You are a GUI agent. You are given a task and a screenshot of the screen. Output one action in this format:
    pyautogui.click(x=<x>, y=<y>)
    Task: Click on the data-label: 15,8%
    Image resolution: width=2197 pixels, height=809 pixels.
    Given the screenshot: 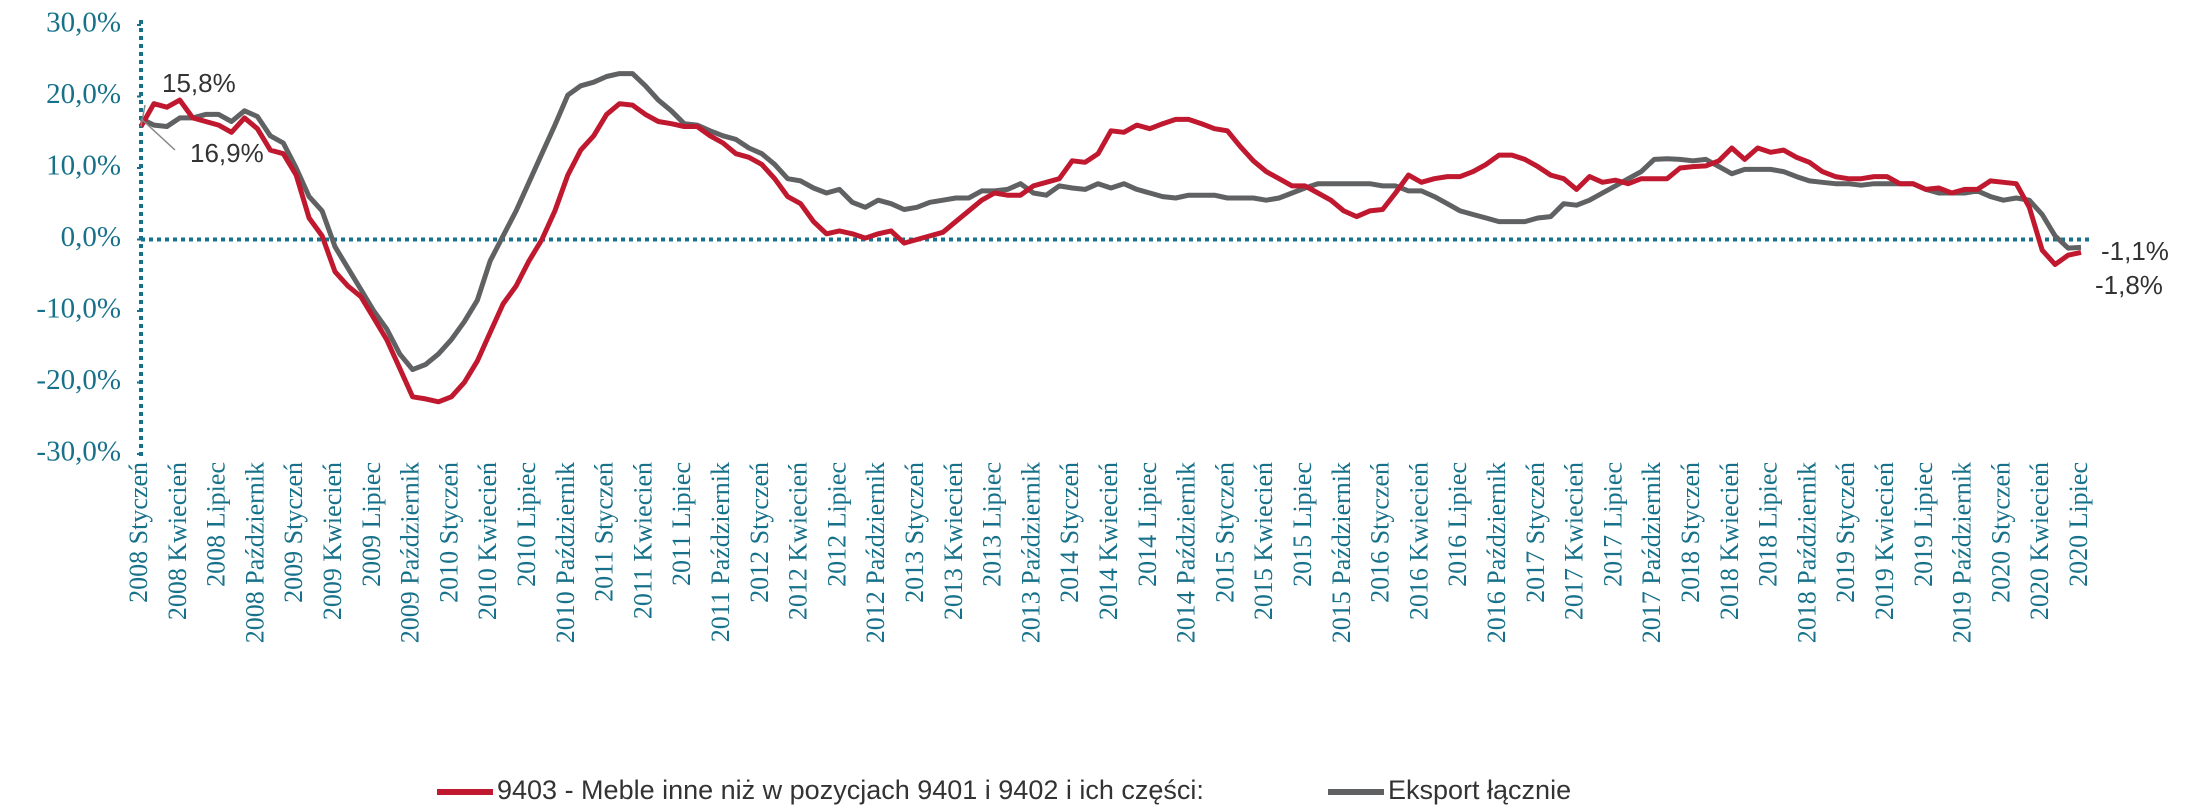 What is the action you would take?
    pyautogui.click(x=199, y=83)
    